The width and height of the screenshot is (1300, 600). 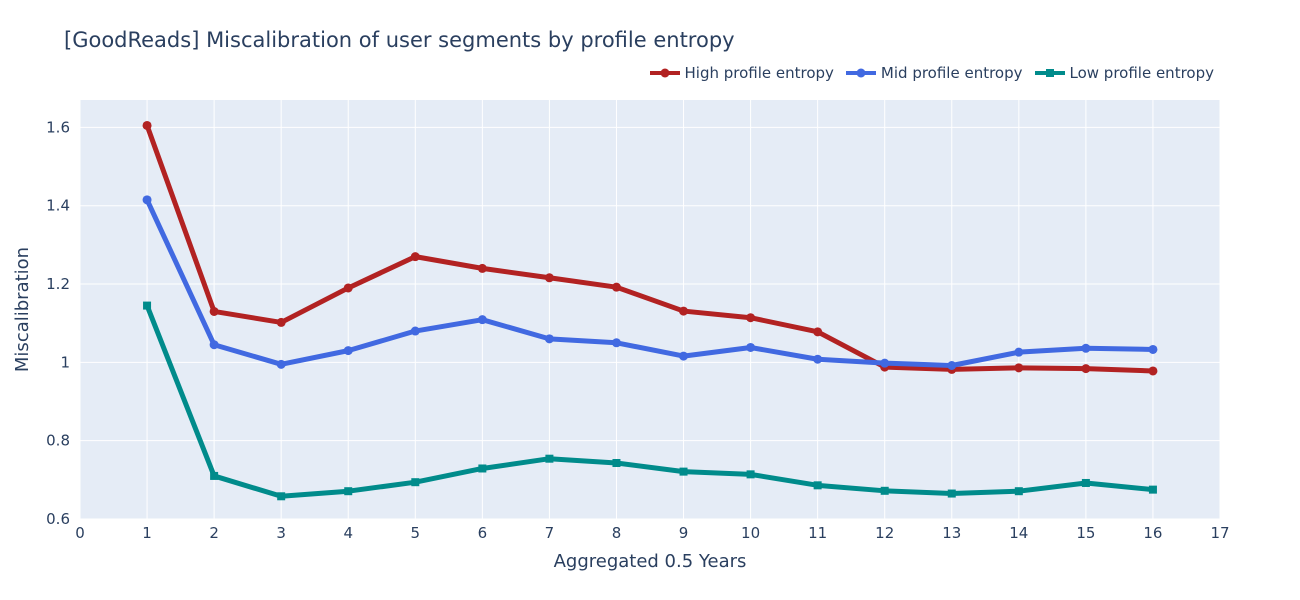 I want to click on legend-label-high: High profile entropy, so click(x=759, y=73).